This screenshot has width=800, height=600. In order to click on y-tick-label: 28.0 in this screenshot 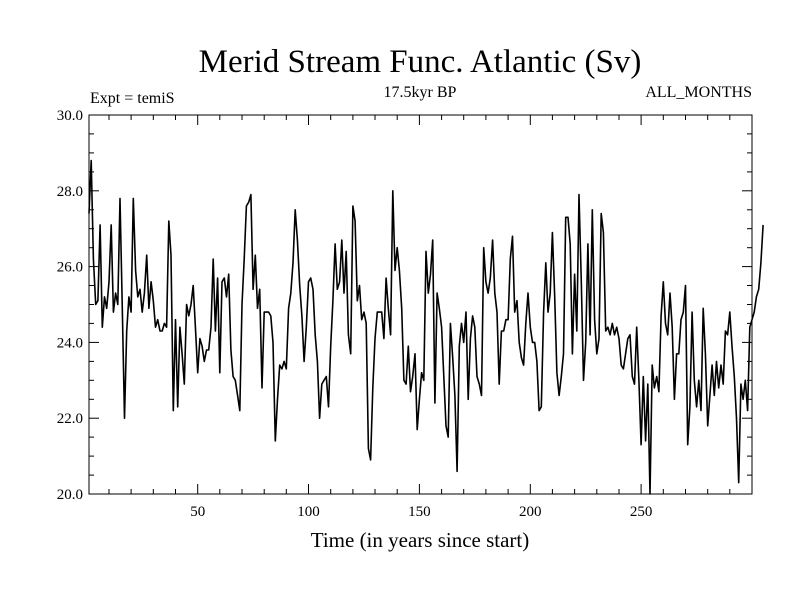, I will do `click(70, 192)`.